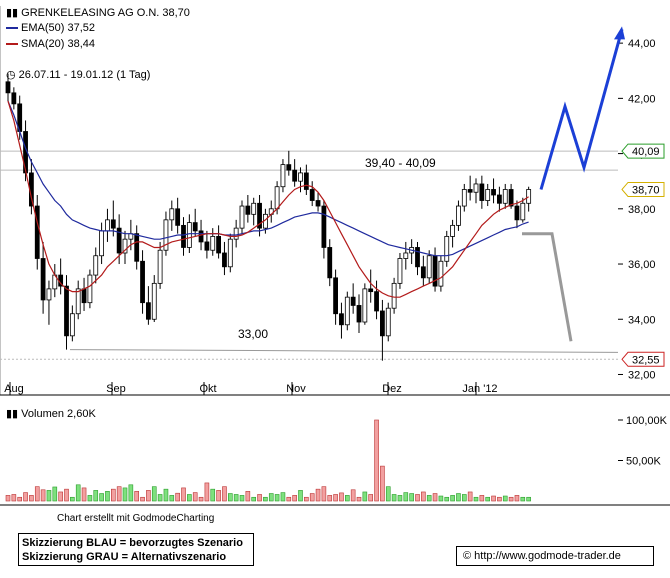  Describe the element at coordinates (253, 334) in the screenshot. I see `support-level-label: 33,00` at that location.